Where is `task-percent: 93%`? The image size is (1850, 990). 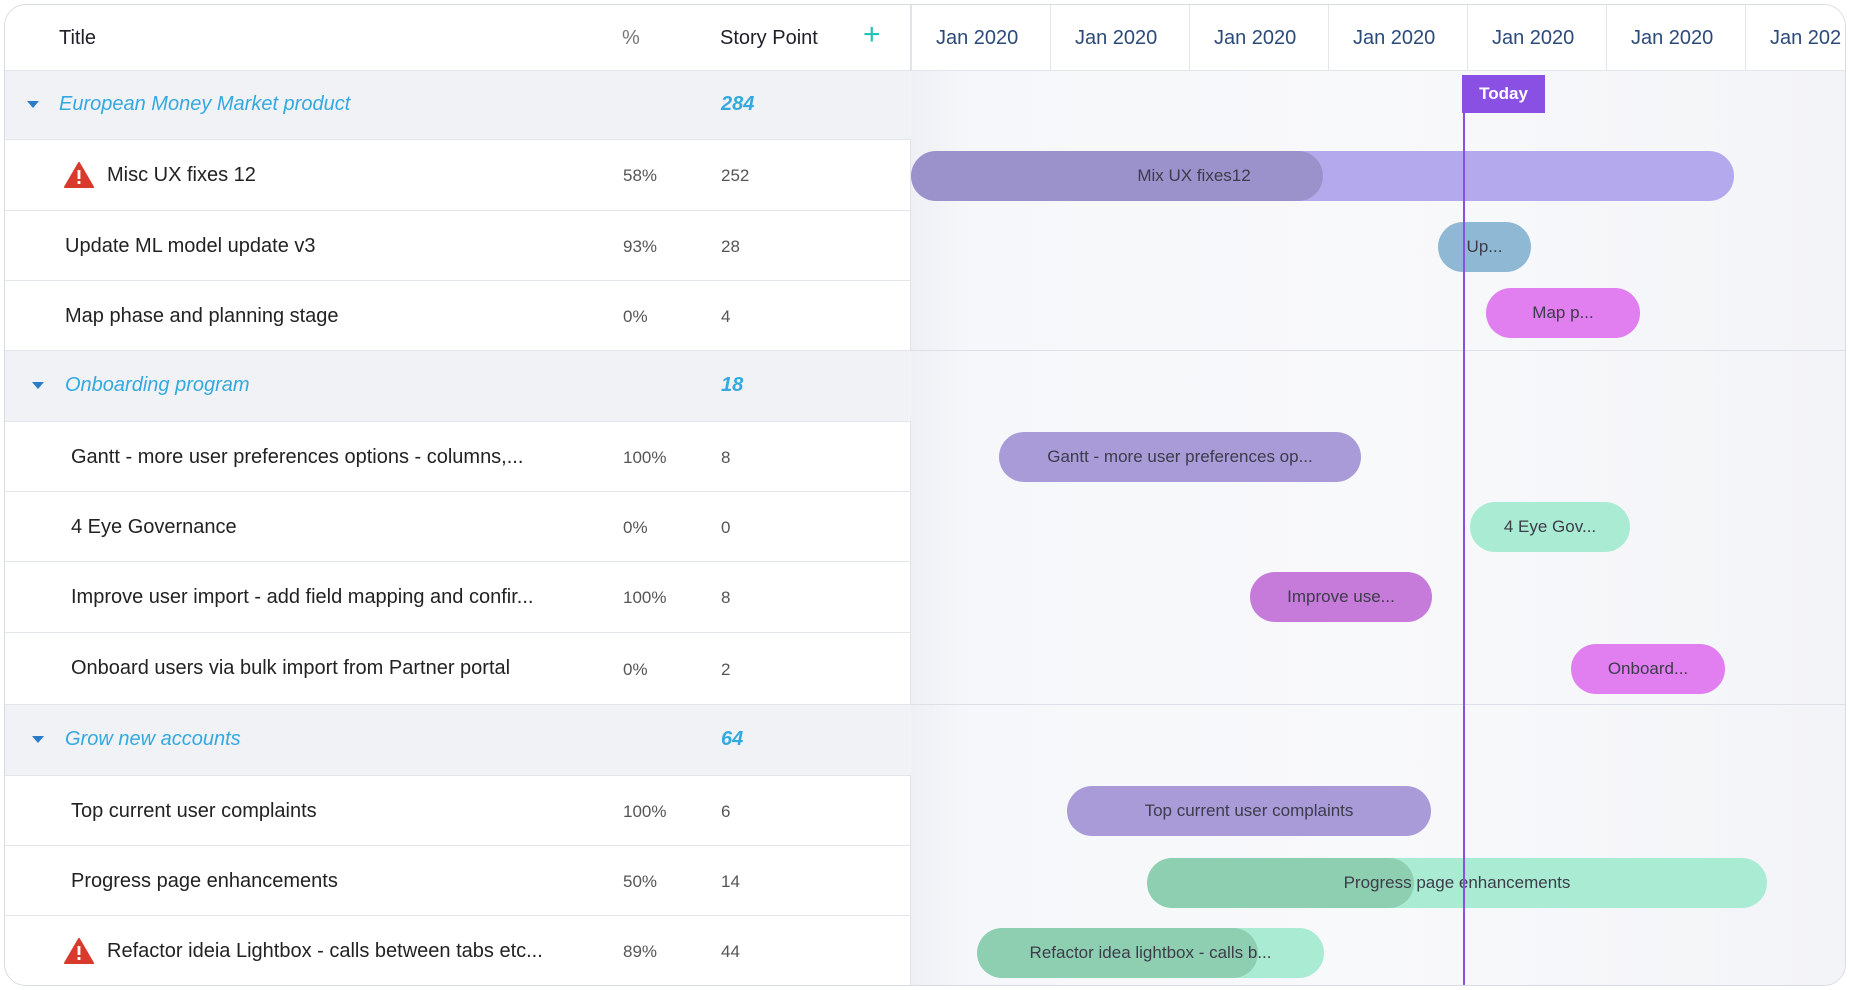 task-percent: 93% is located at coordinates (640, 246).